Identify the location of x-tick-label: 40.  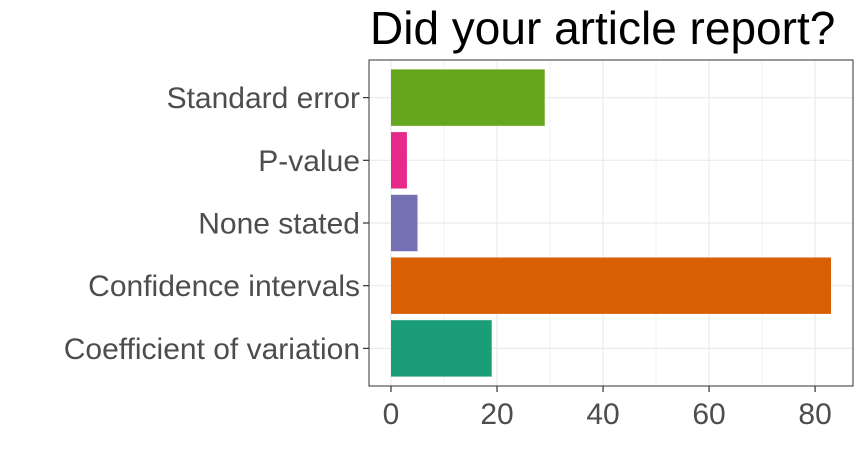
(602, 414).